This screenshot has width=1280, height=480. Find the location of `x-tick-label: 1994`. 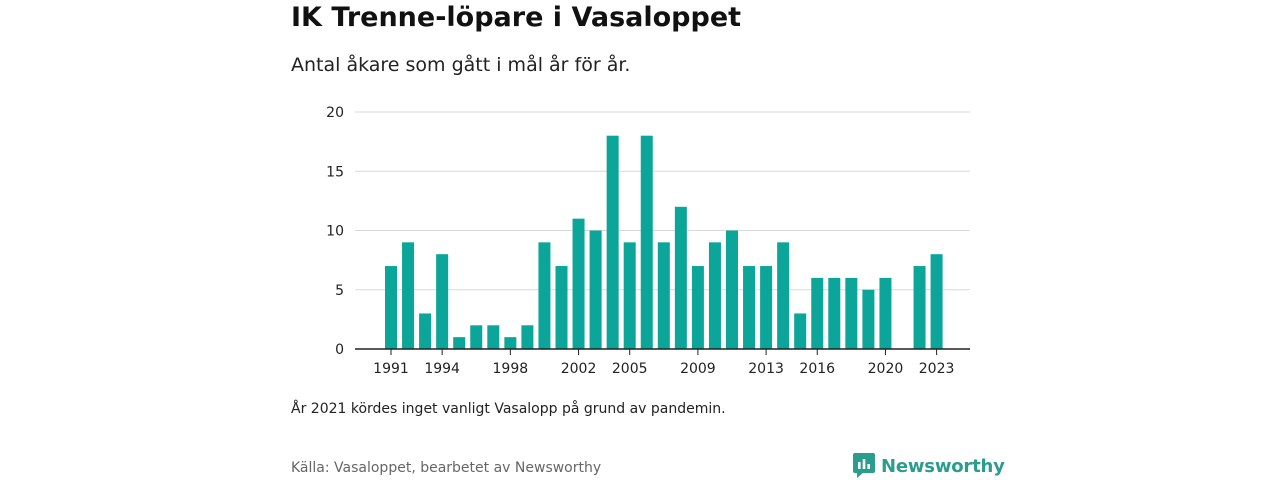

x-tick-label: 1994 is located at coordinates (442, 369).